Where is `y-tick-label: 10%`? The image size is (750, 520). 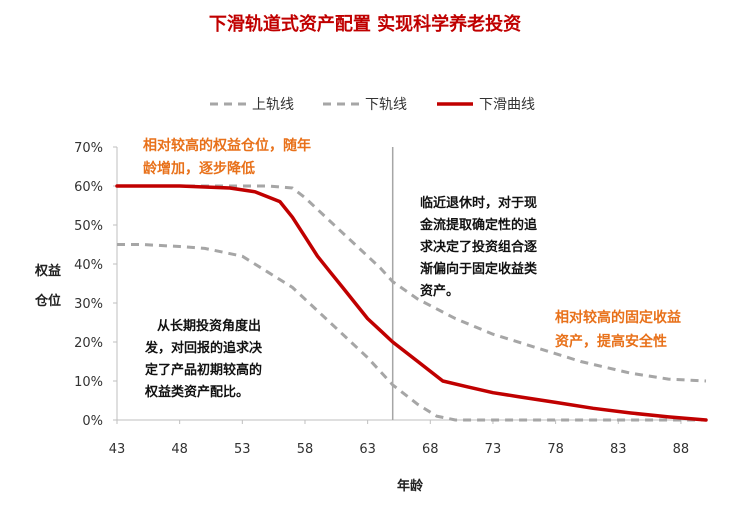 y-tick-label: 10% is located at coordinates (88, 382).